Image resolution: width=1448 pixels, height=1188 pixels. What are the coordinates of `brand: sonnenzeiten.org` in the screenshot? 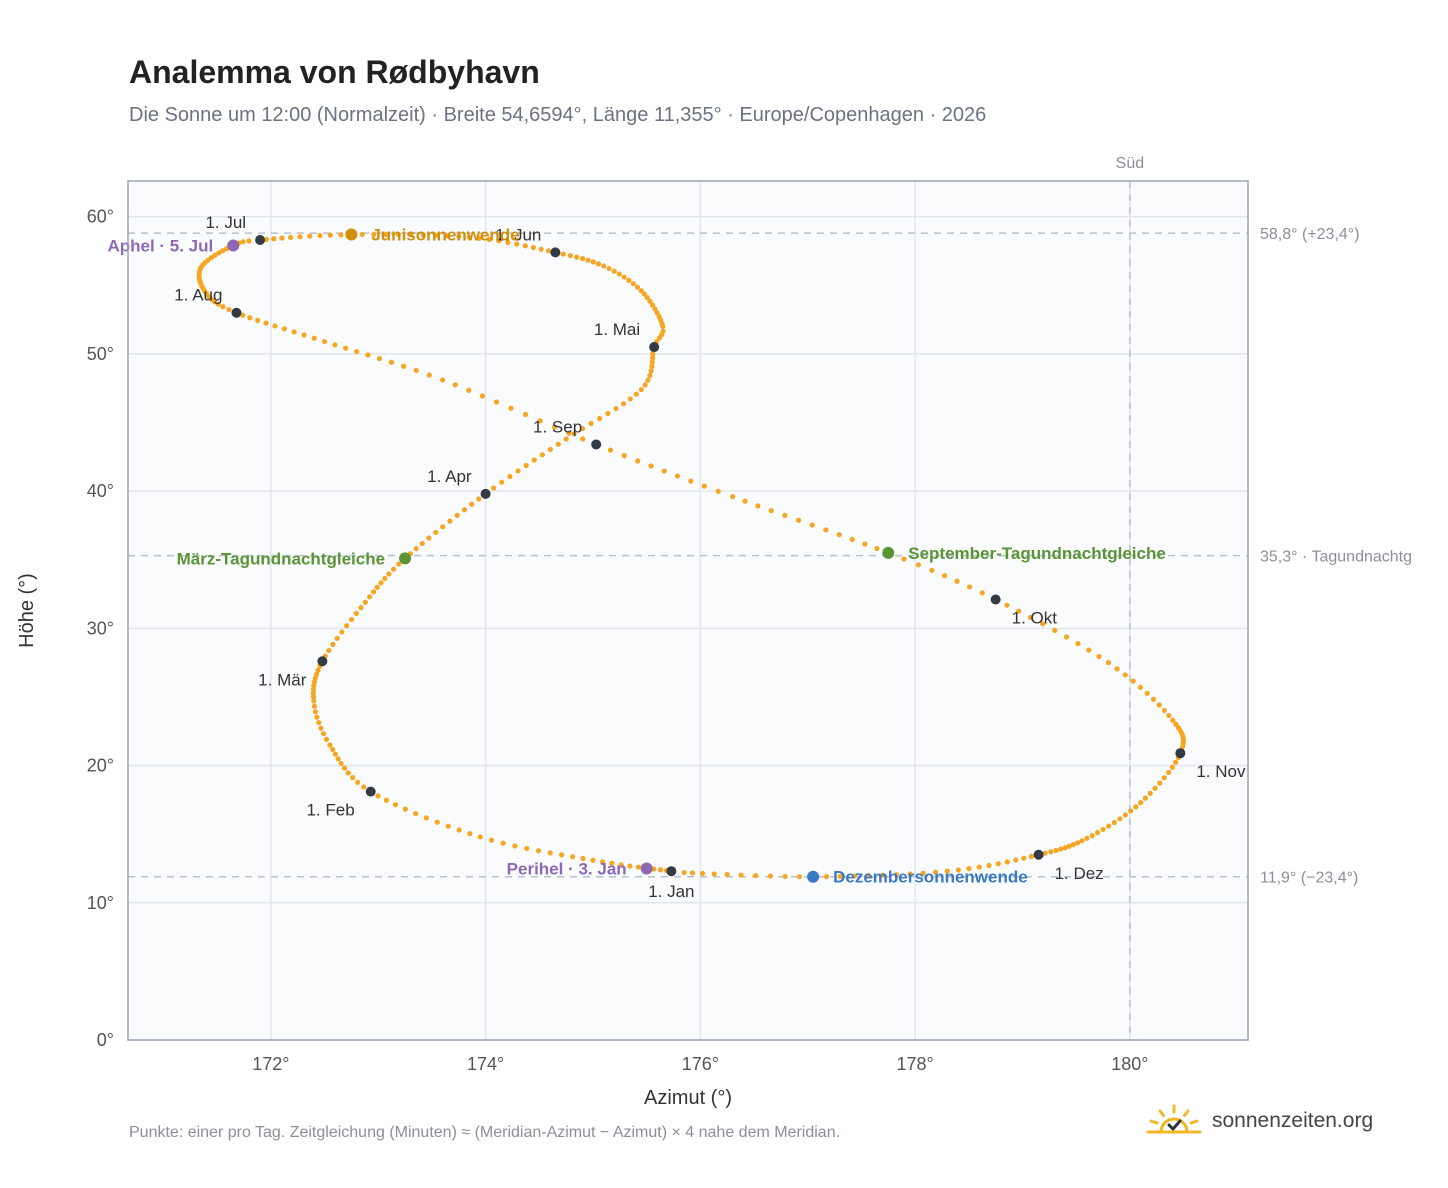 It's located at (1259, 1121).